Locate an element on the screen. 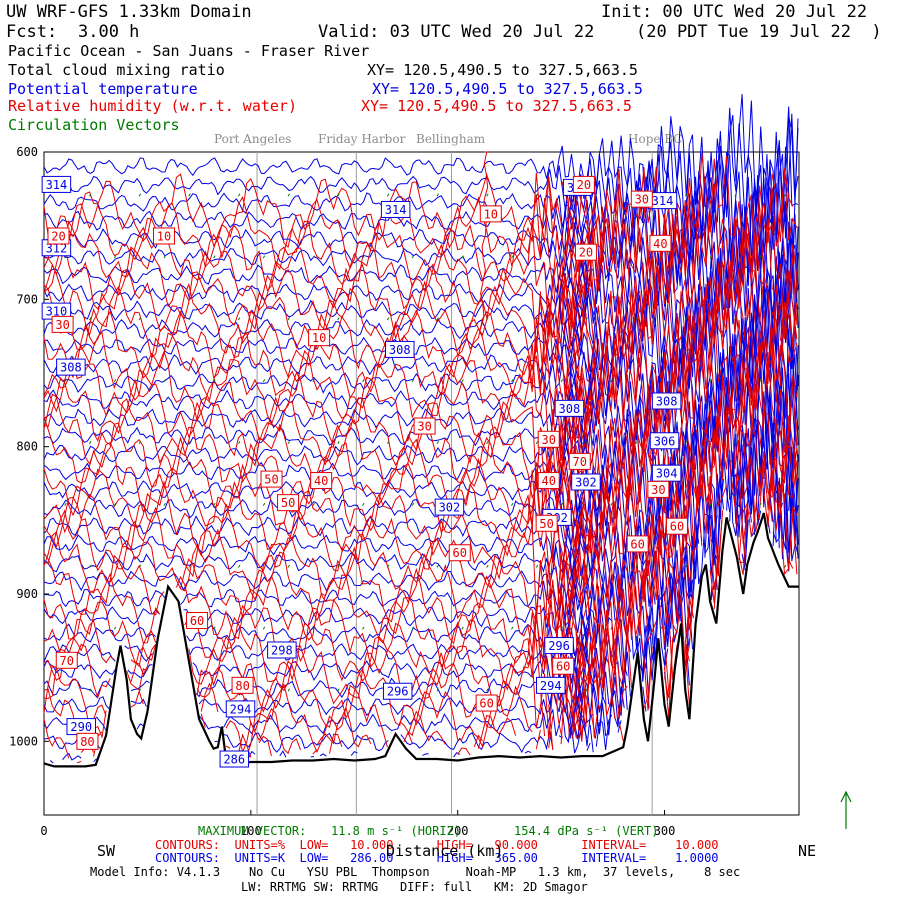  rh-label-0: 20 is located at coordinates (58, 236).